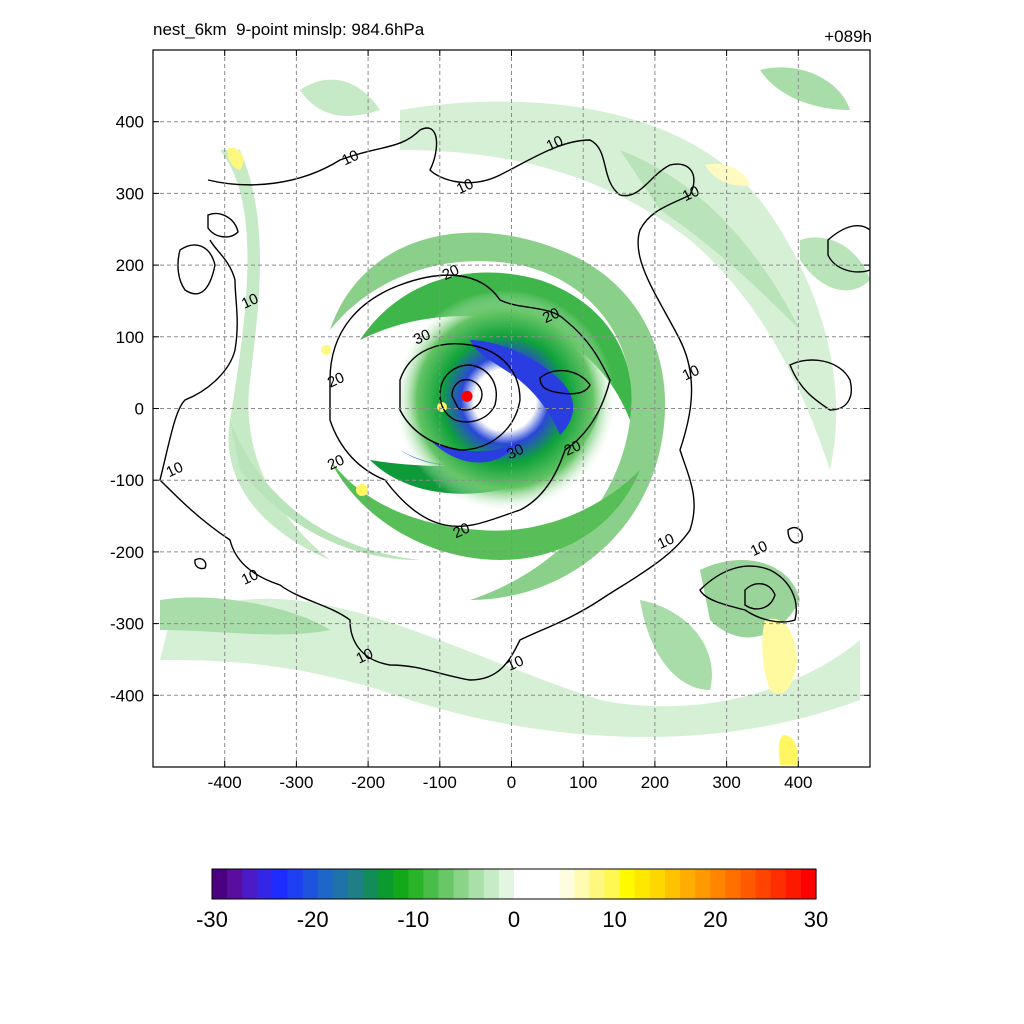  I want to click on colorbar-tick-label: 30, so click(816, 919).